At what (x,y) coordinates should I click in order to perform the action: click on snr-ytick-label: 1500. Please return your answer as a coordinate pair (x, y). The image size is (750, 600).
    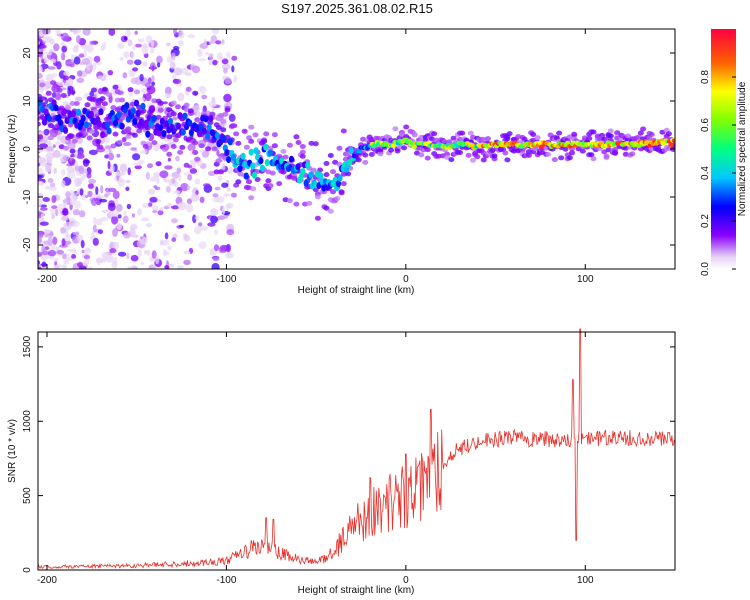
    Looking at the image, I should click on (27, 346).